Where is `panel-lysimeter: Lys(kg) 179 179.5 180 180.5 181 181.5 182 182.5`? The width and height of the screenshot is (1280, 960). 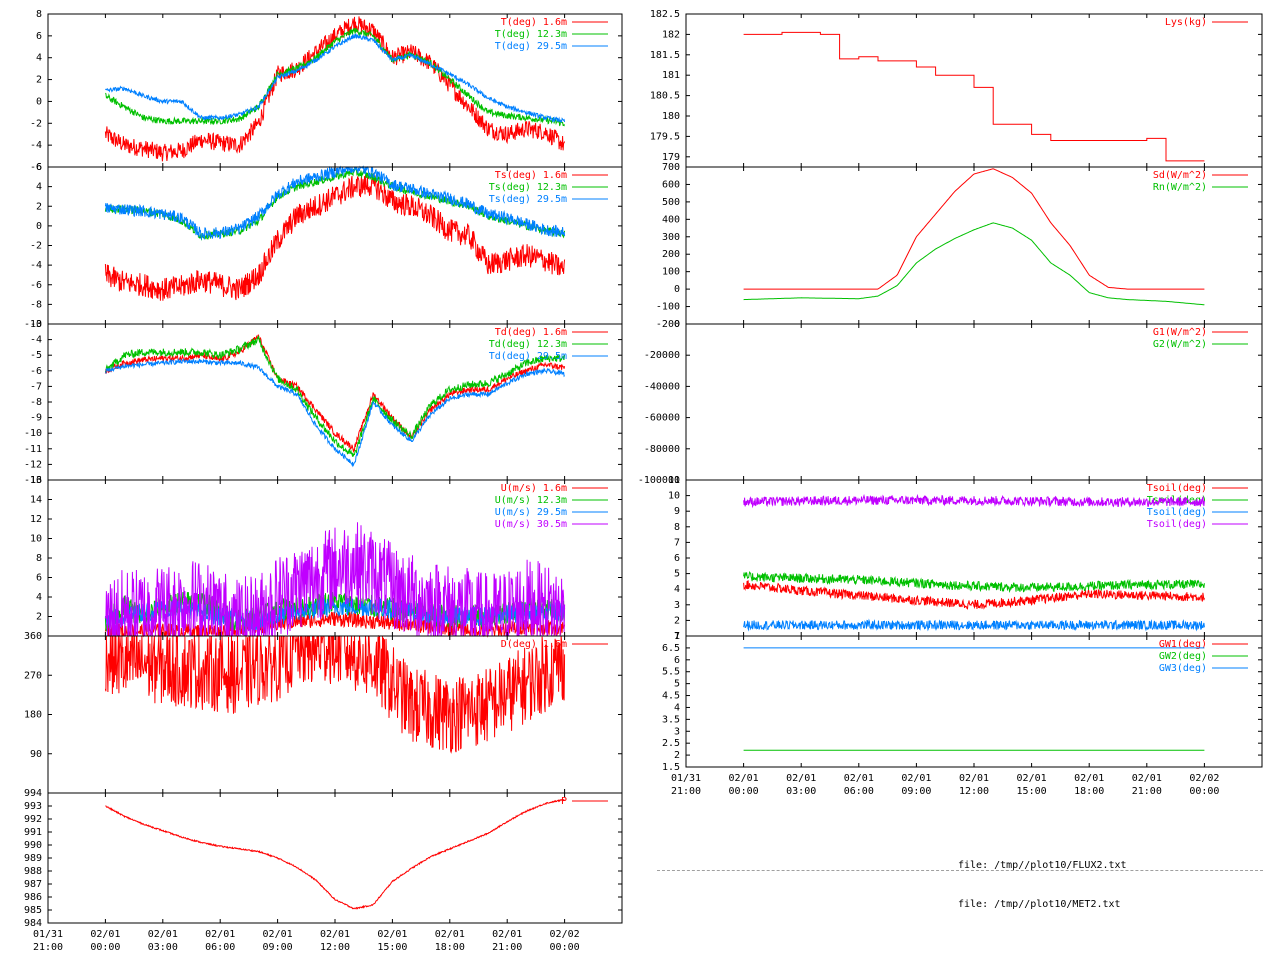 panel-lysimeter: Lys(kg) 179 179.5 180 180.5 181 181.5 182 182.5 is located at coordinates (956, 88).